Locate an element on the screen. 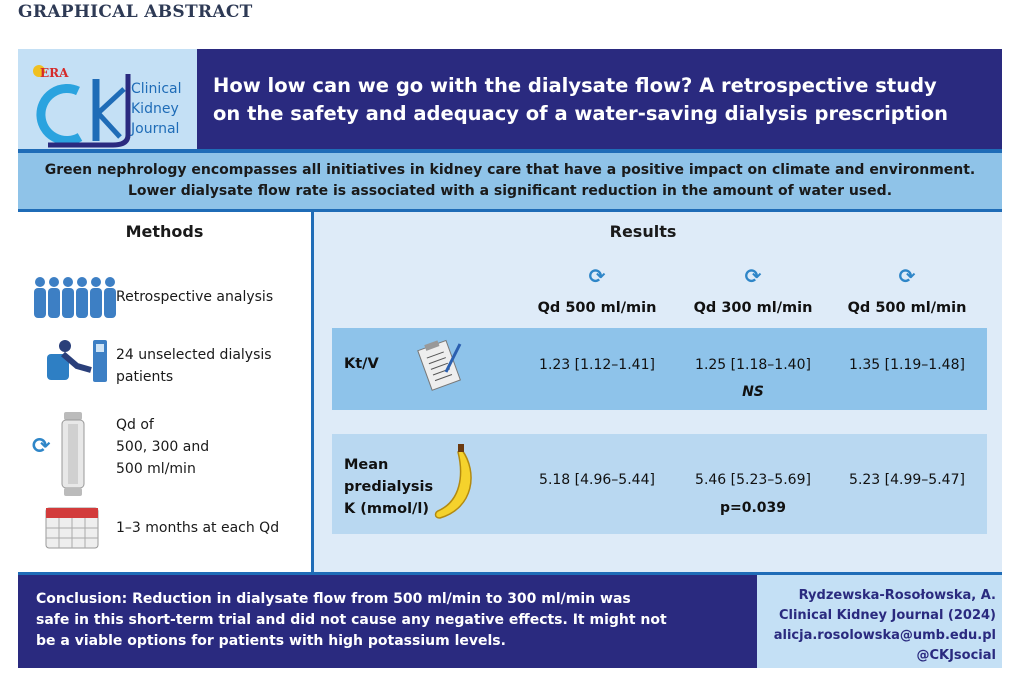 Image resolution: width=1024 pixels, height=687 pixels. value-cell: 5.23 [4.99–5.47] is located at coordinates (907, 480).